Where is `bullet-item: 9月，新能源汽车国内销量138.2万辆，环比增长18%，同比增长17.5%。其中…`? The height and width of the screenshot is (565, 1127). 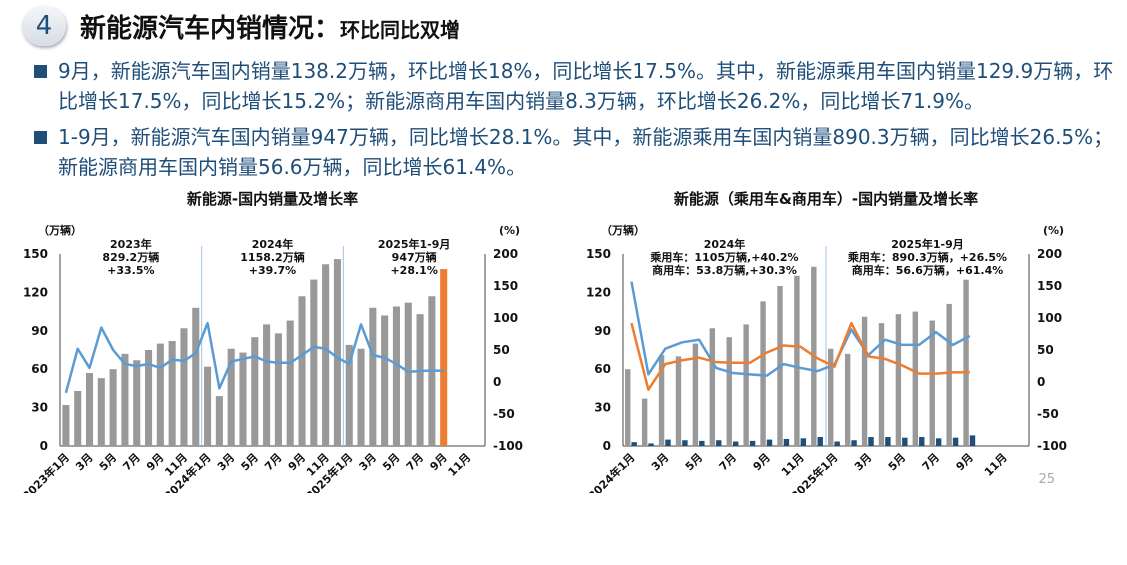
bullet-item: 9月，新能源汽车国内销量138.2万辆，环比增长18%，同比增长17.5%。其中… is located at coordinates (573, 86).